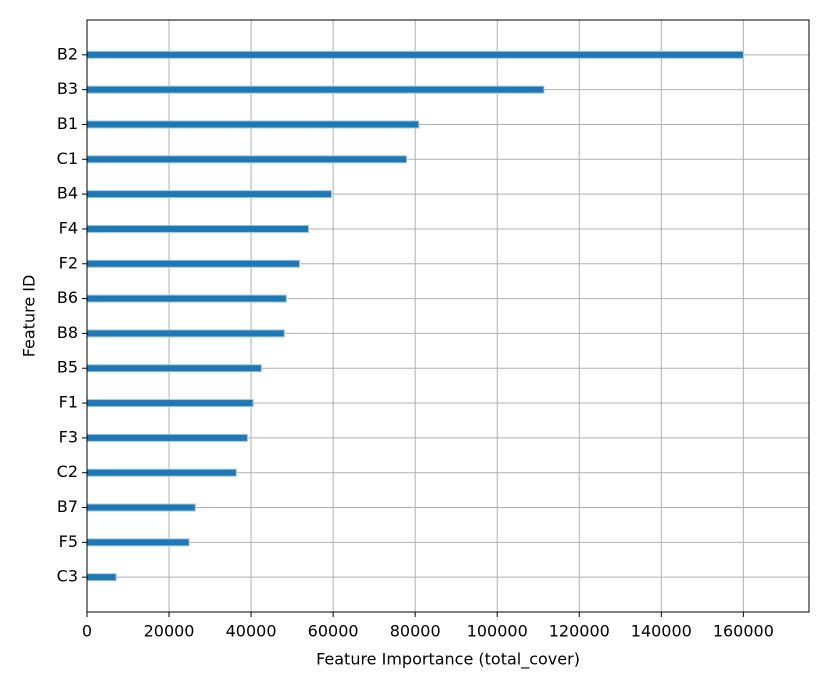  What do you see at coordinates (87, 631) in the screenshot?
I see `x-tick-label: 0` at bounding box center [87, 631].